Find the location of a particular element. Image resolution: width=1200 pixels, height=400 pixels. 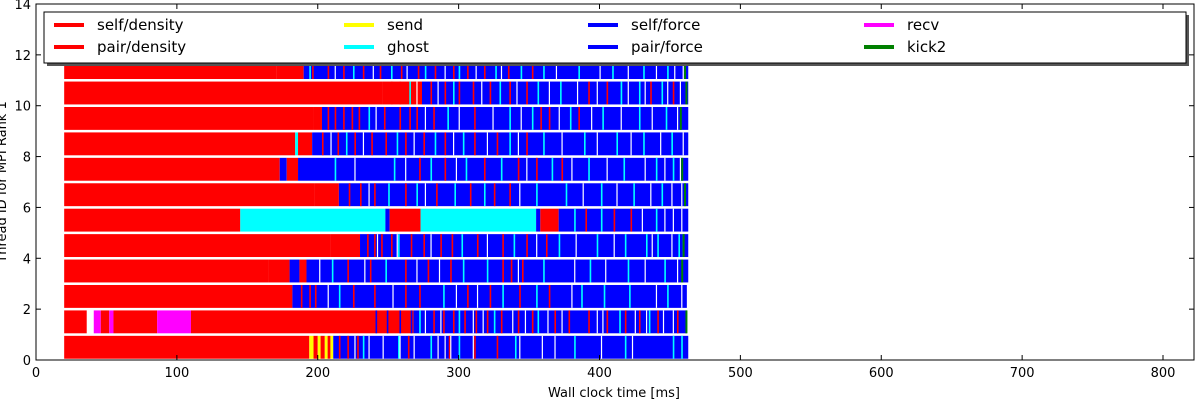

legend-box is located at coordinates (615, 37).